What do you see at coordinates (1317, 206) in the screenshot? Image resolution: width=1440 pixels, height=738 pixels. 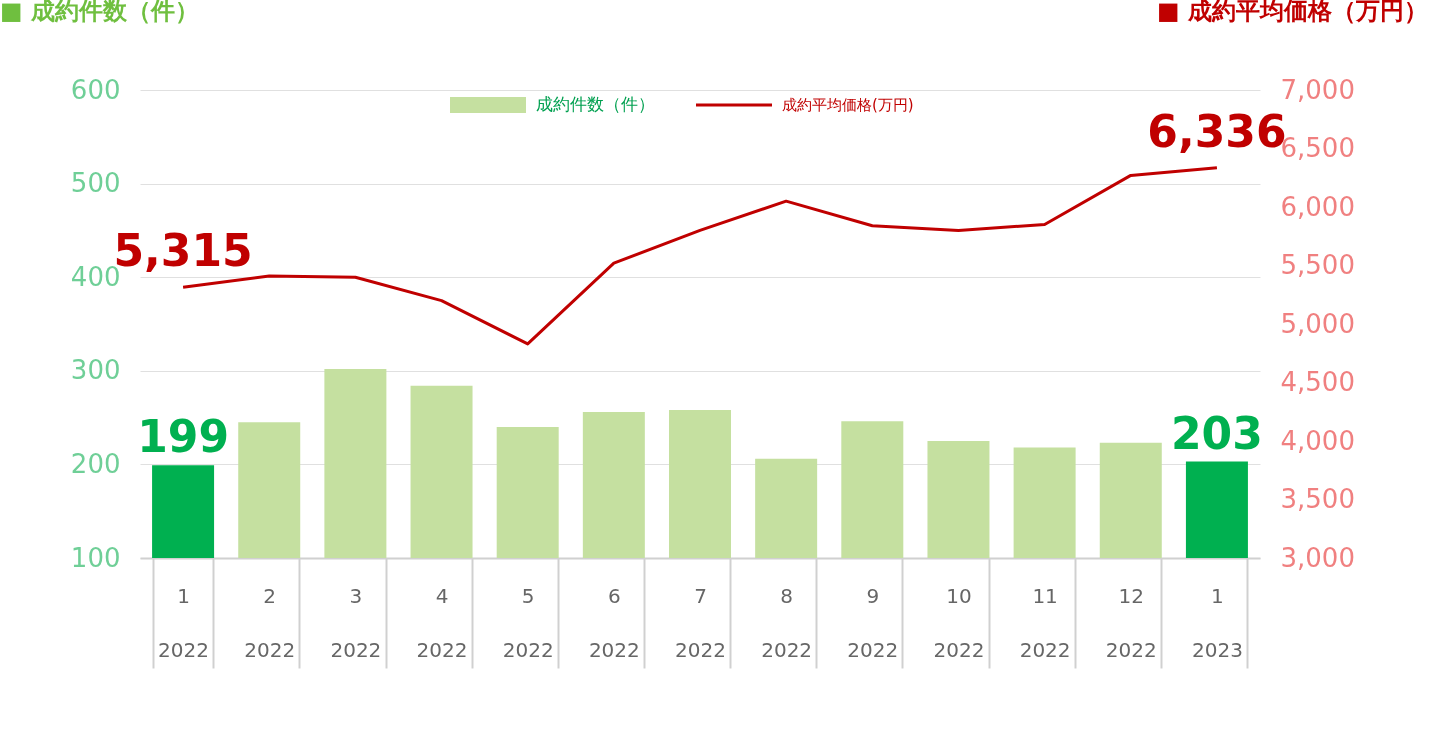 I see `y2-tick-label: 6,000` at bounding box center [1317, 206].